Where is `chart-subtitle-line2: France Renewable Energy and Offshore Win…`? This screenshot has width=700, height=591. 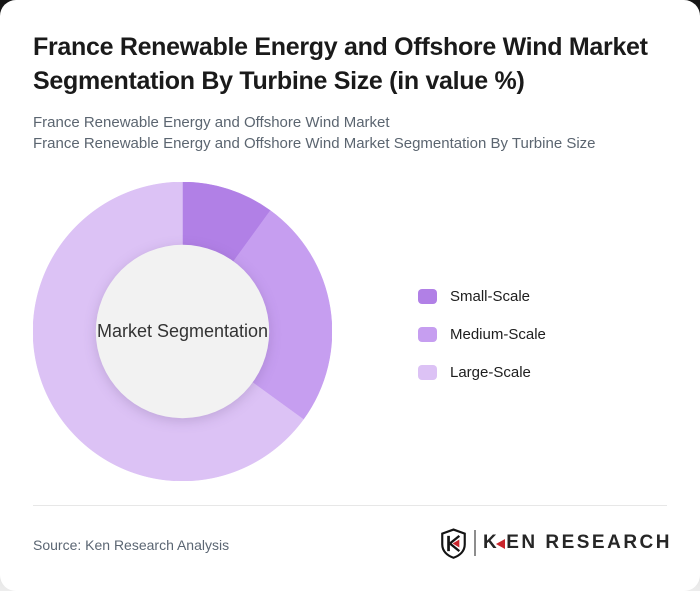
chart-subtitle-line2: France Renewable Energy and Offshore Win… is located at coordinates (314, 143).